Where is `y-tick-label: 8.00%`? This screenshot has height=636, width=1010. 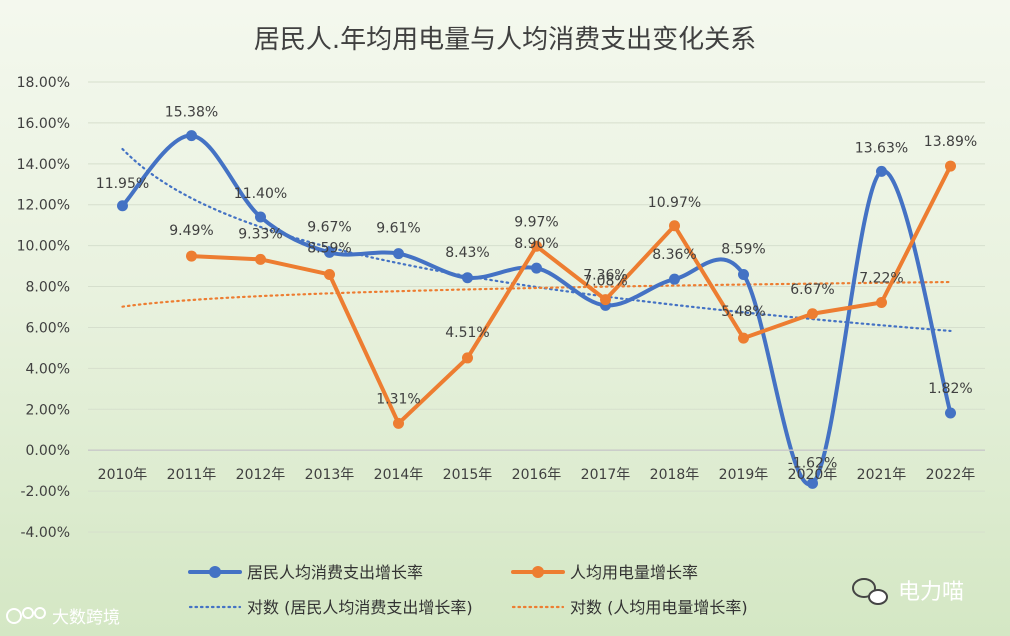
y-tick-label: 8.00% is located at coordinates (48, 288).